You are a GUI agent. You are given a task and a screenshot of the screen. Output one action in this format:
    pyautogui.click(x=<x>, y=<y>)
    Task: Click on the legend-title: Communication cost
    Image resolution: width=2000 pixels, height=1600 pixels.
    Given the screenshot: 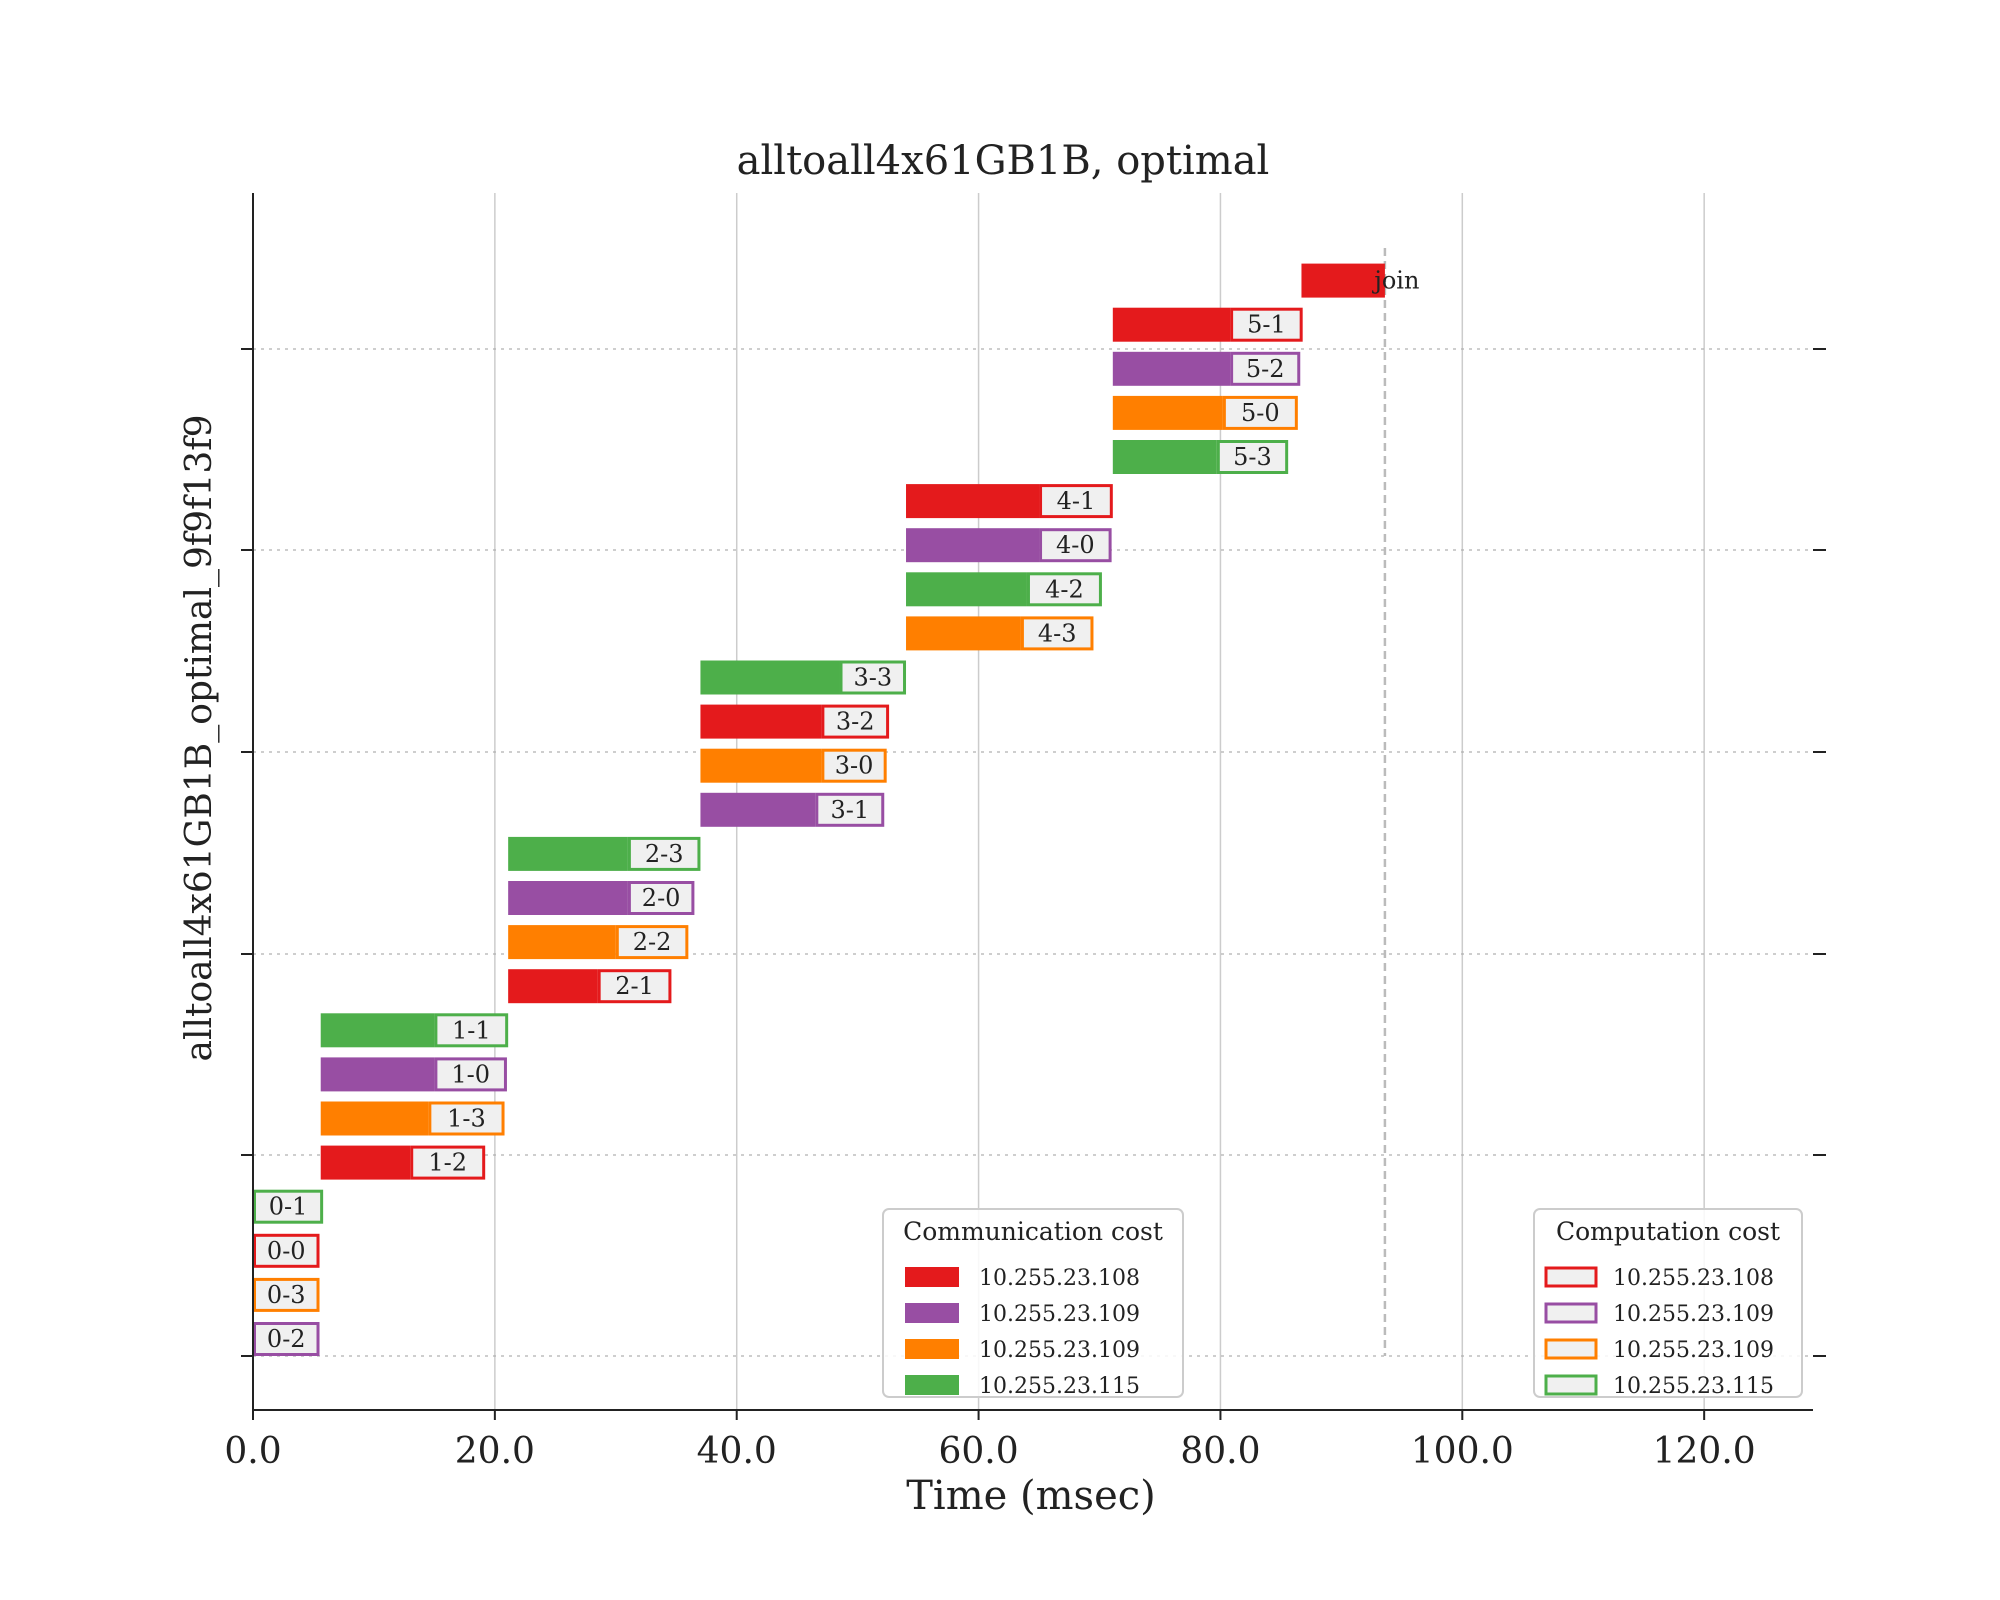 What is the action you would take?
    pyautogui.click(x=1033, y=1231)
    